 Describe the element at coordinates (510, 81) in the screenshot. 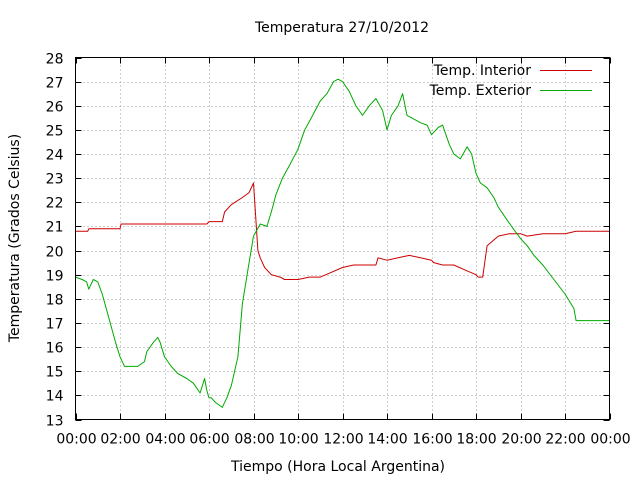

I see `legend: Temp. Interior Temp. Exterior` at that location.